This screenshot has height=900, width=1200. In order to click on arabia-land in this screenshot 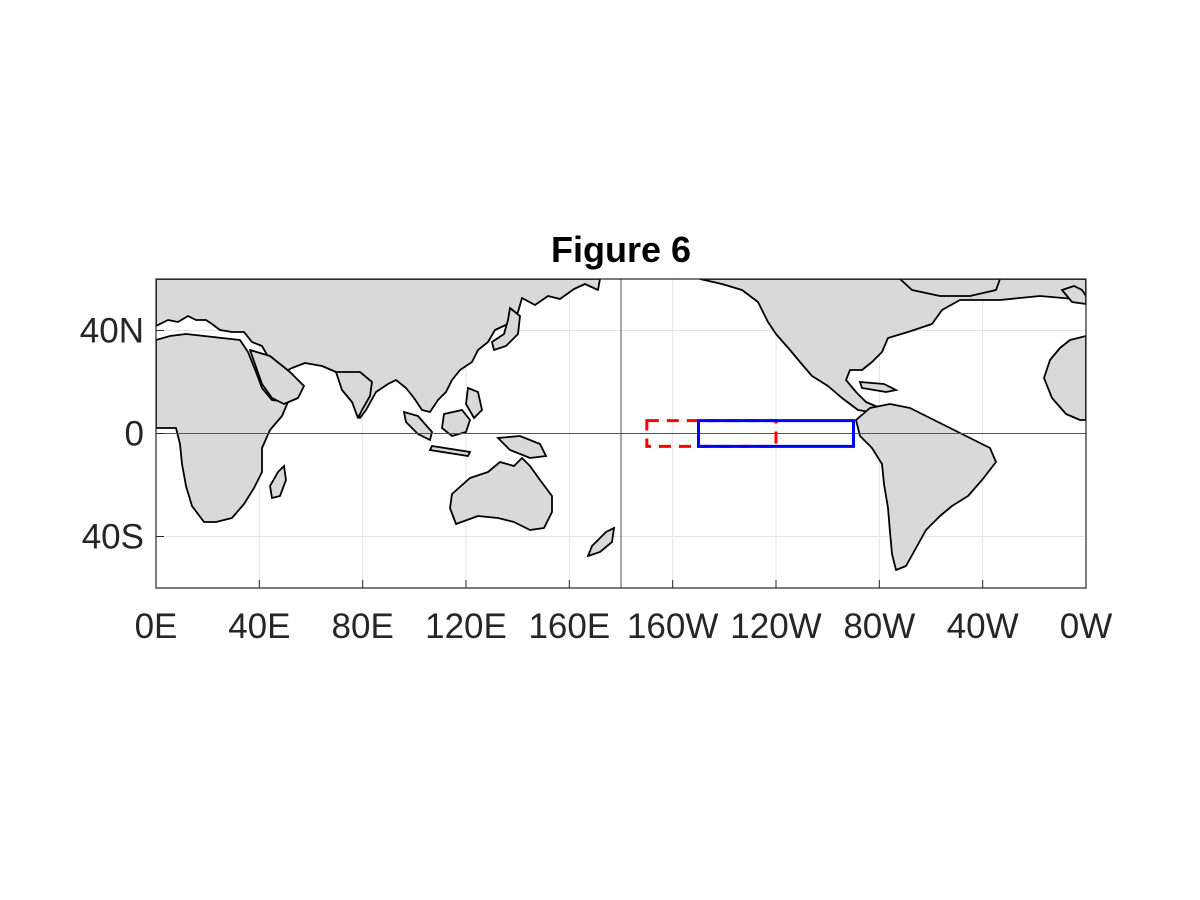, I will do `click(277, 377)`.